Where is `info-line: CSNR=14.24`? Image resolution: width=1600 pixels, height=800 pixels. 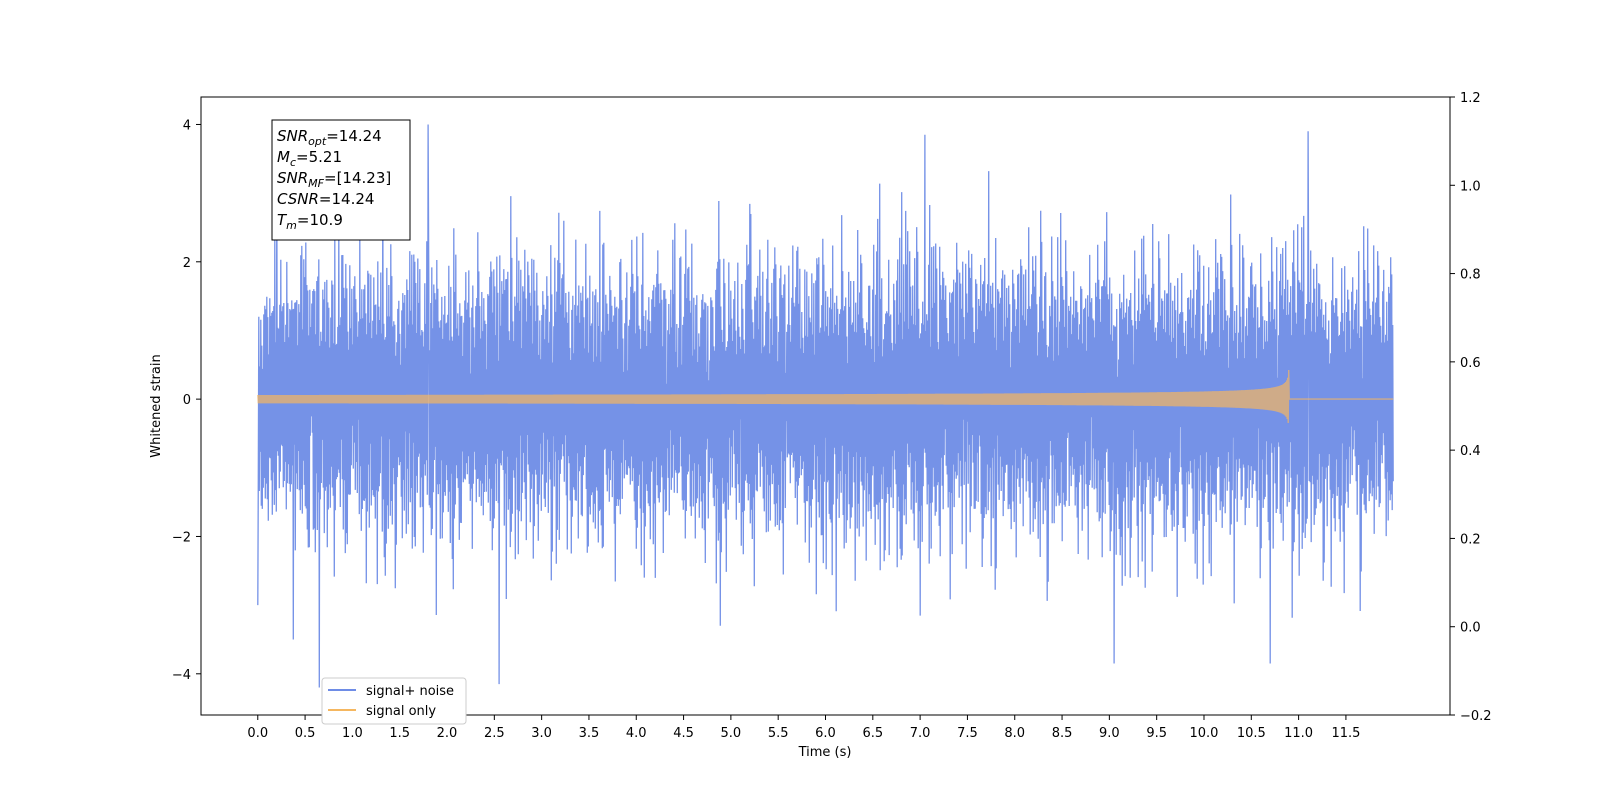
info-line: CSNR=14.24 is located at coordinates (325, 199).